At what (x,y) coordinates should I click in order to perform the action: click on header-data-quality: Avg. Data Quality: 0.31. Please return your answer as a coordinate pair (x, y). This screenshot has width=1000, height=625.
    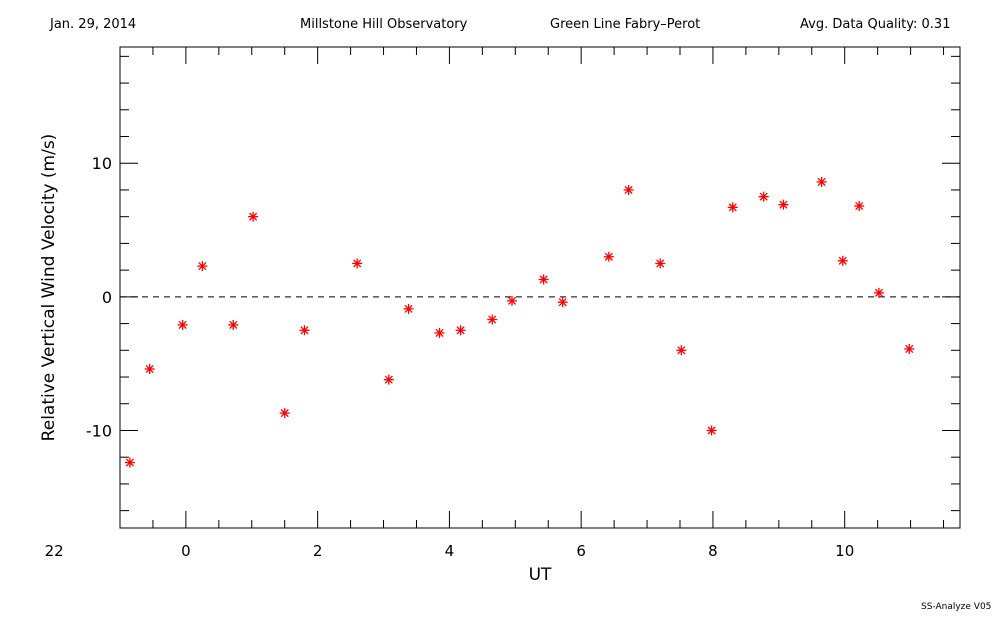
    Looking at the image, I should click on (875, 24).